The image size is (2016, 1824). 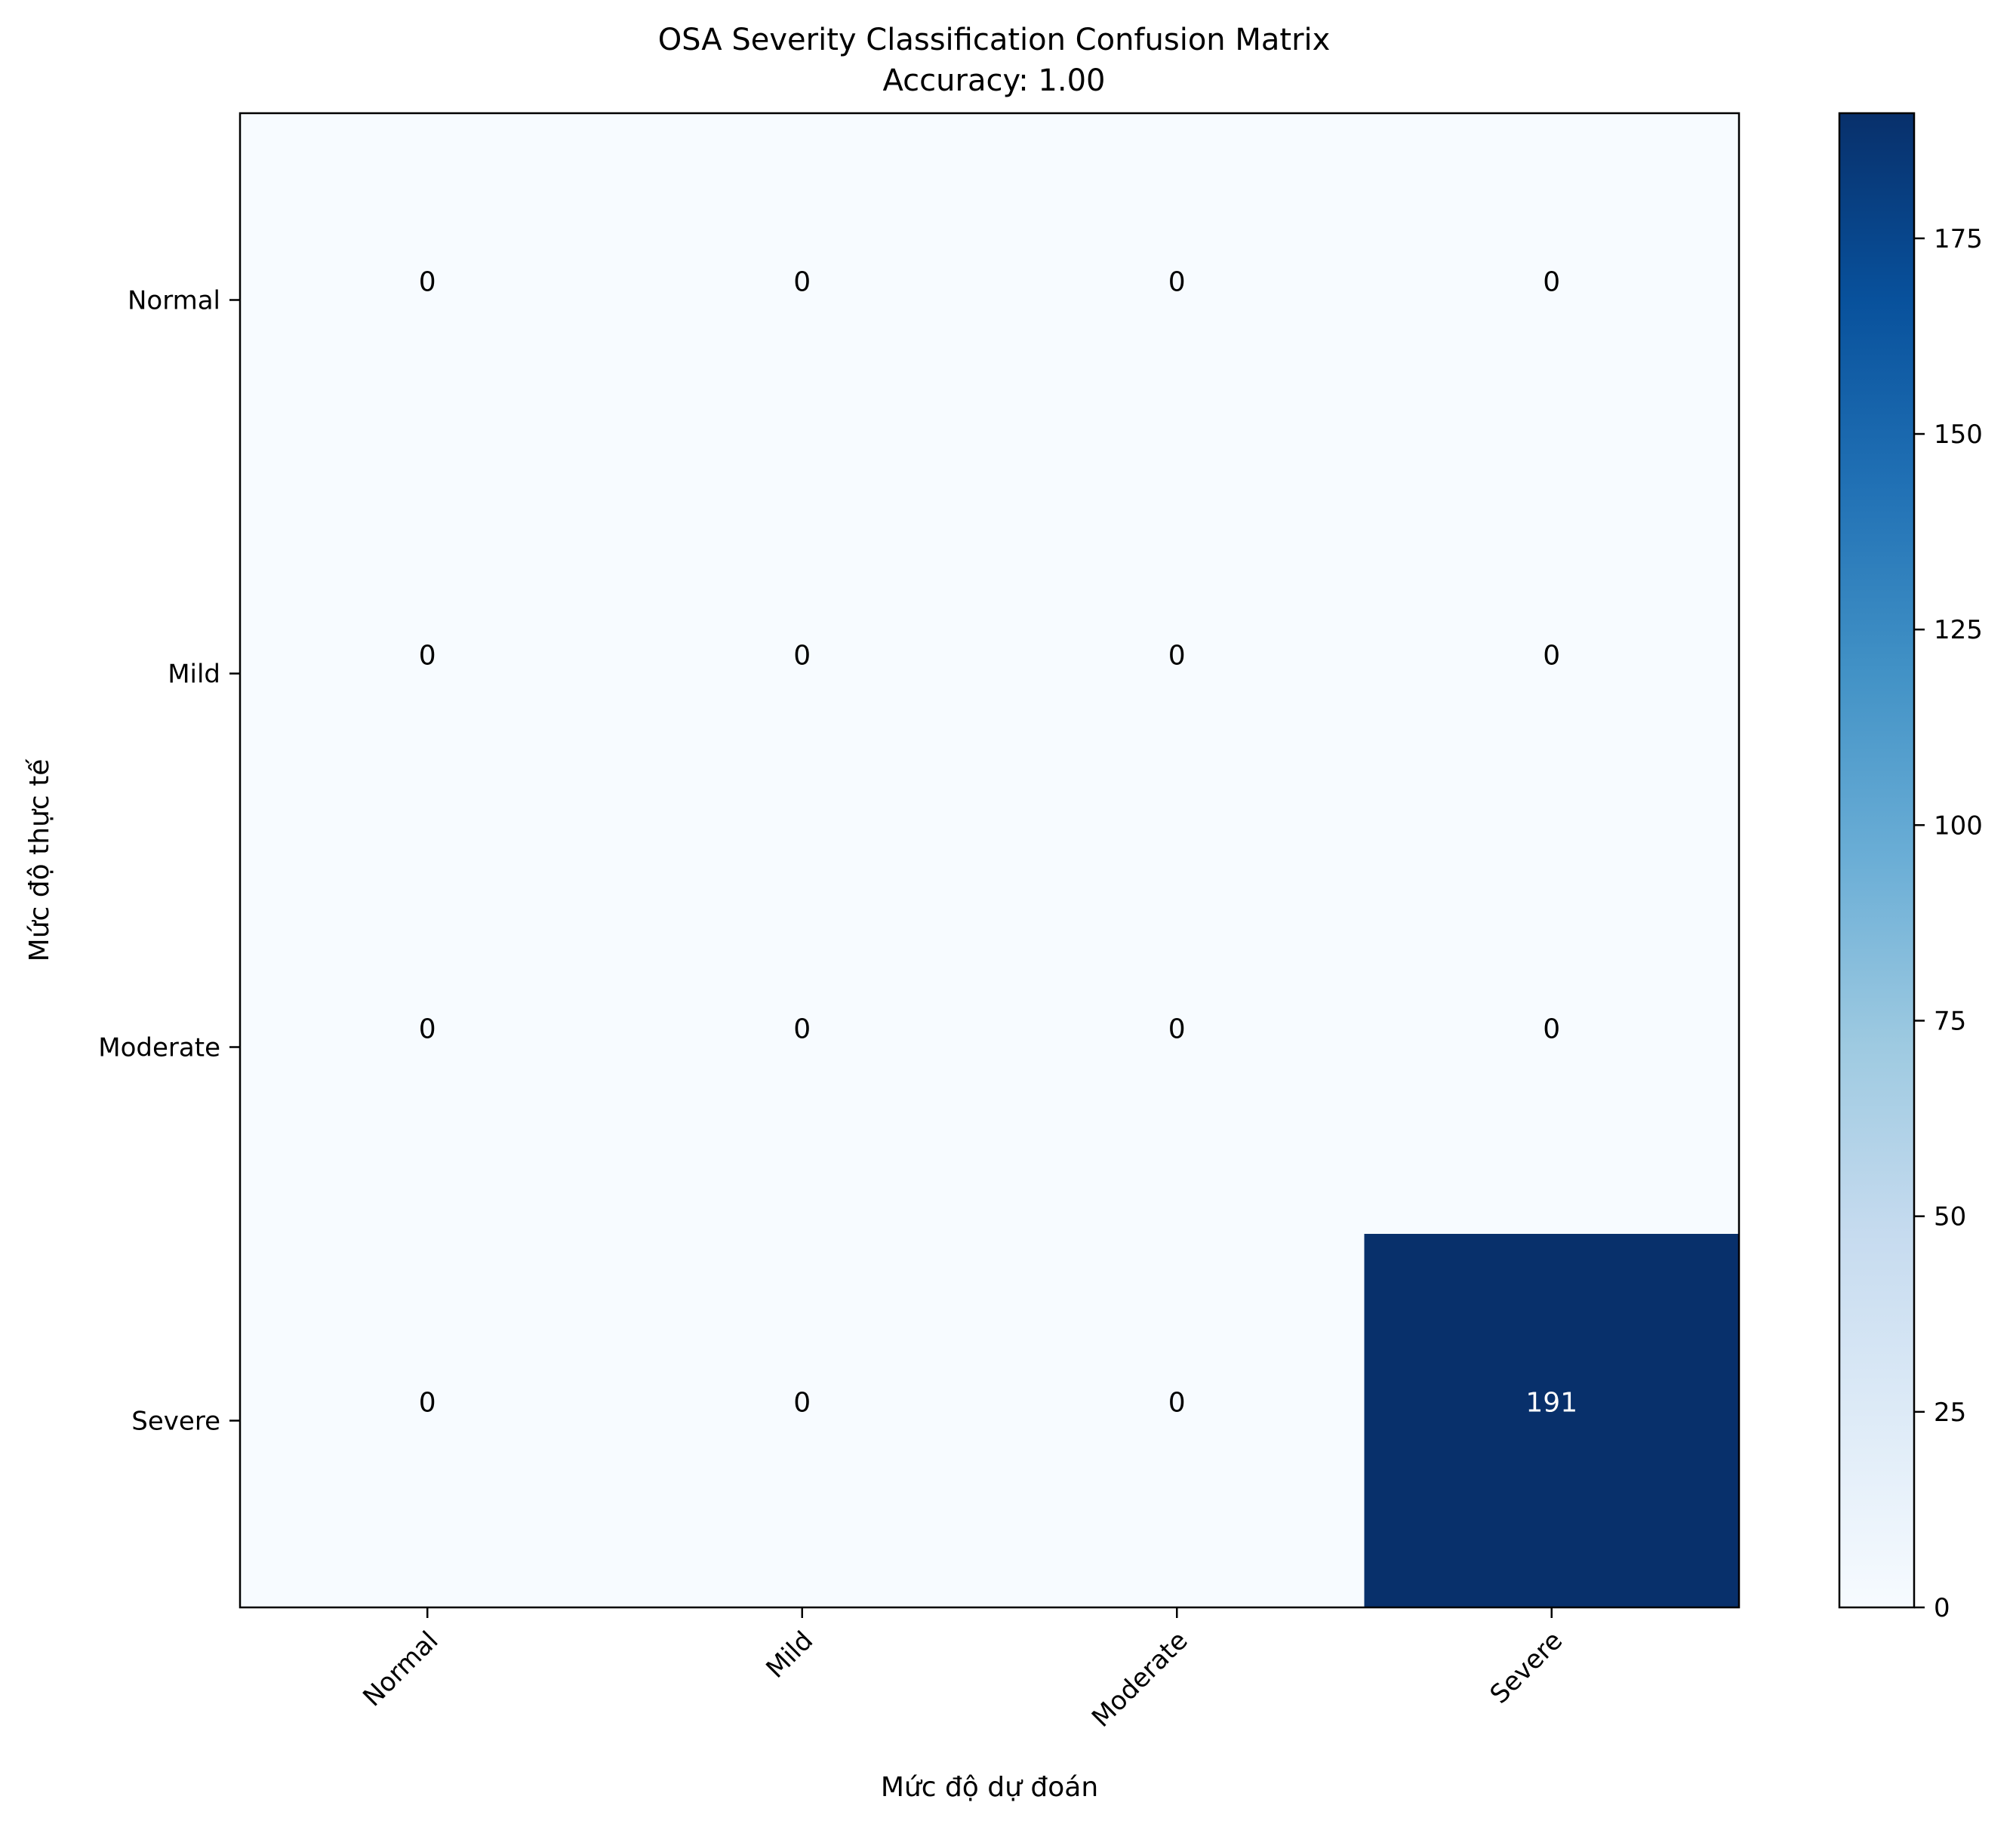 What do you see at coordinates (1959, 239) in the screenshot?
I see `colorbar-tick-label: 175` at bounding box center [1959, 239].